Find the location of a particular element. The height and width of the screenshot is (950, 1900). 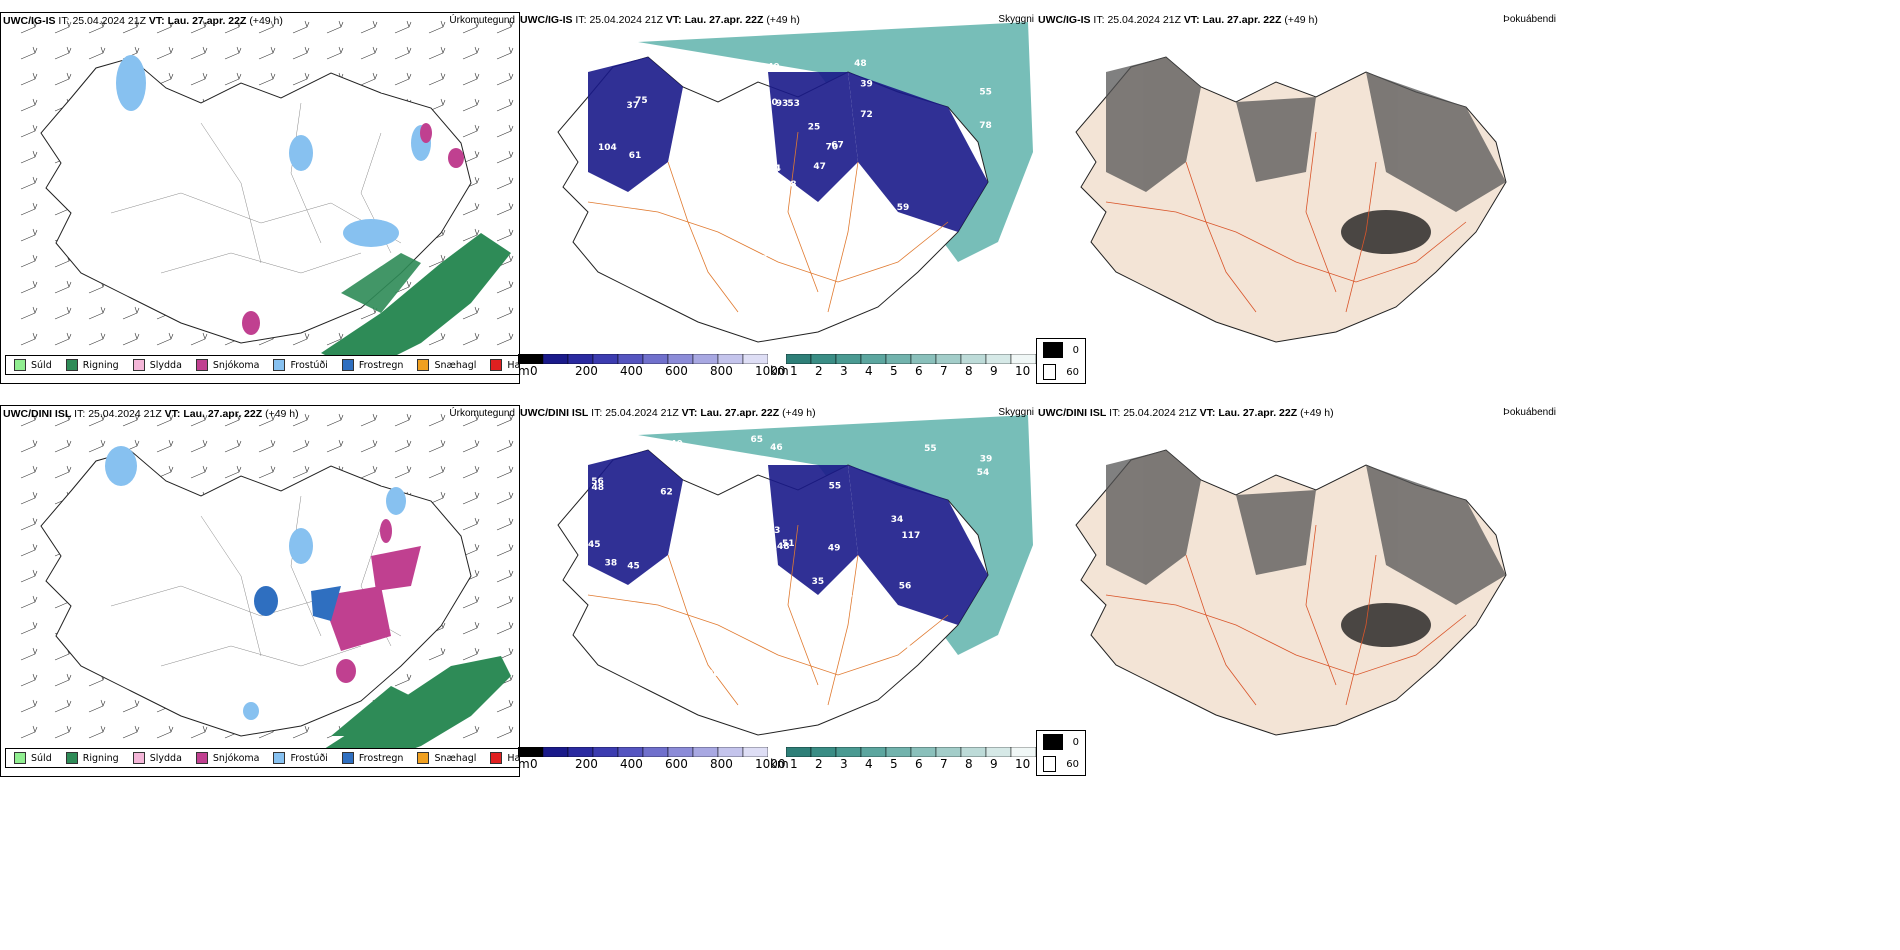

cloud-label: 74 is located at coordinates (870, 207).